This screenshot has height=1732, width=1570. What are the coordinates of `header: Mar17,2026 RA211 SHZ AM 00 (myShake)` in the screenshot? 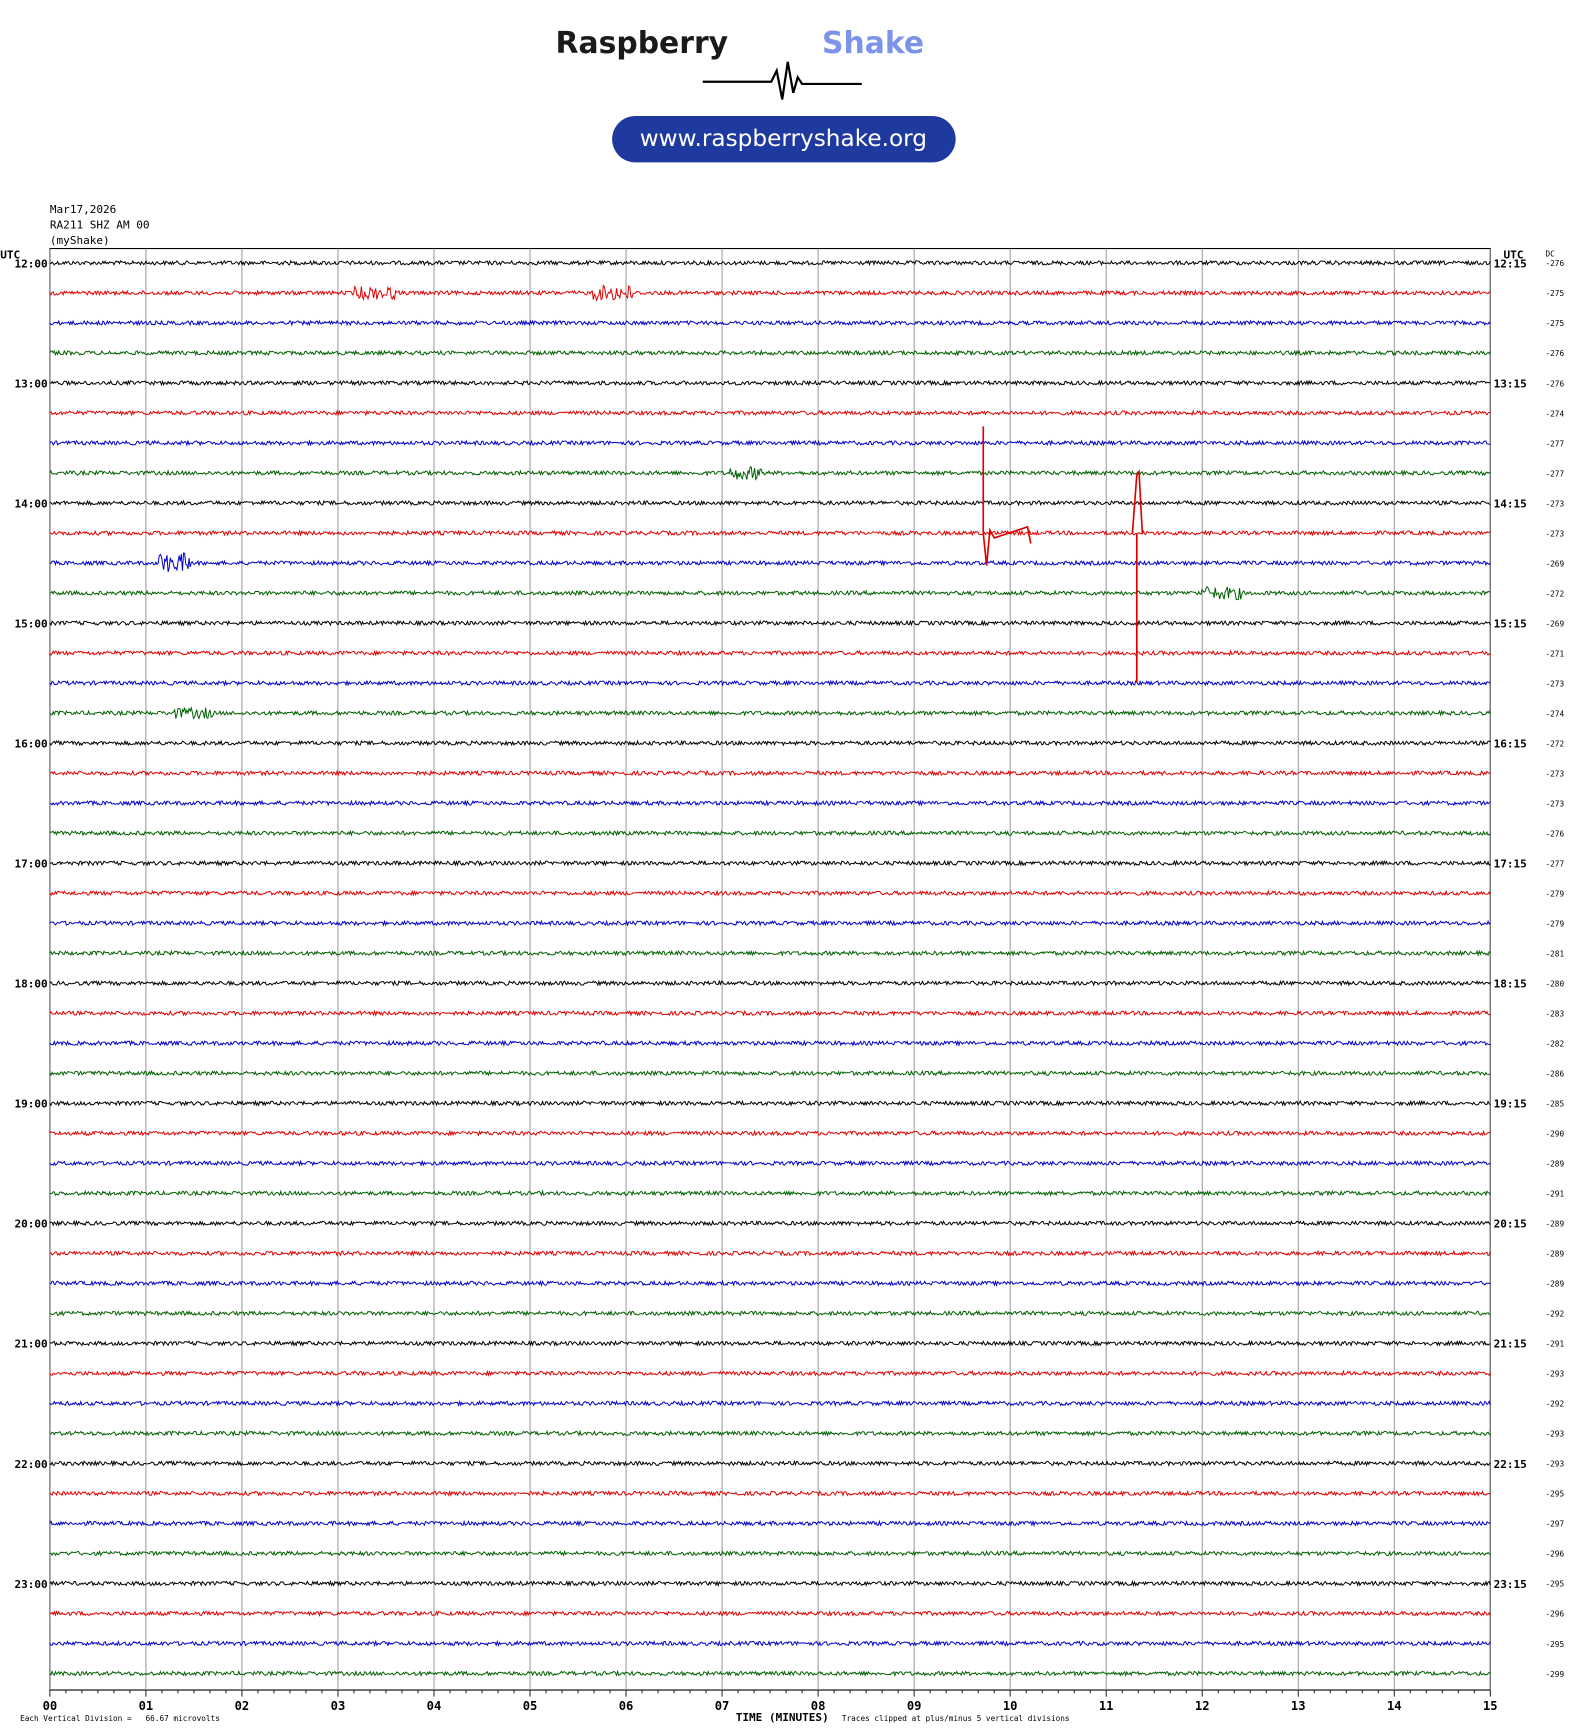 It's located at (100, 225).